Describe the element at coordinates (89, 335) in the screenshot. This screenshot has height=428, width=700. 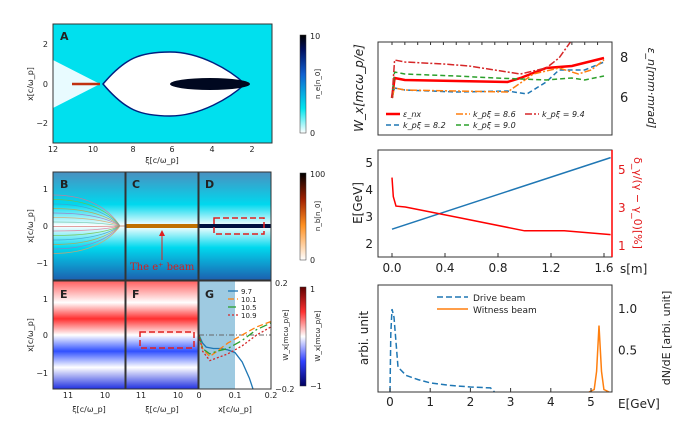
I see `panel-e-heatmap` at that location.